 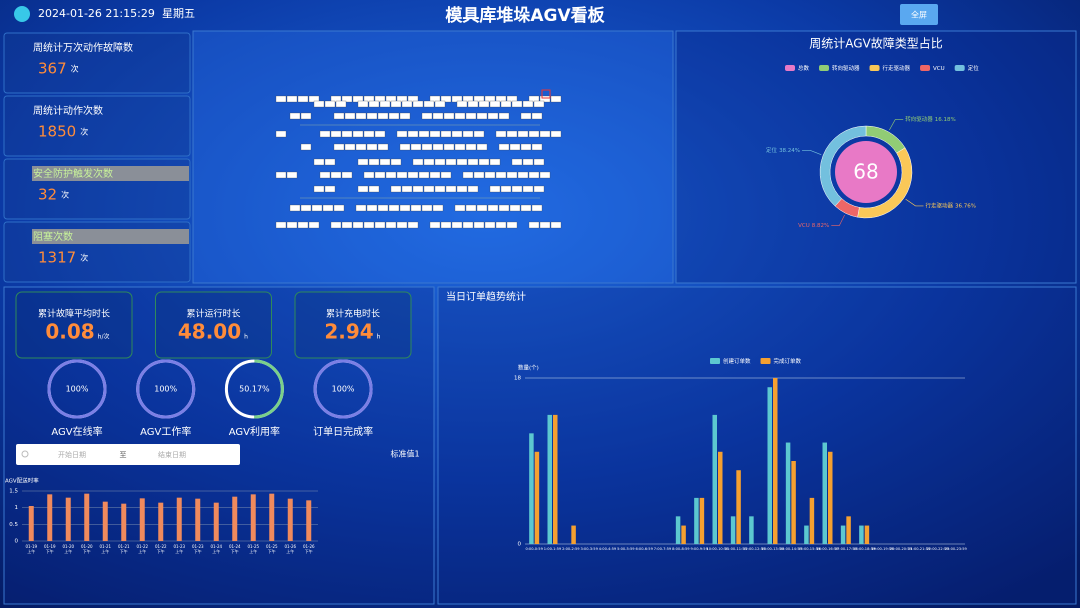 I want to click on x-tick-label: 18:00-18:59, so click(x=864, y=549).